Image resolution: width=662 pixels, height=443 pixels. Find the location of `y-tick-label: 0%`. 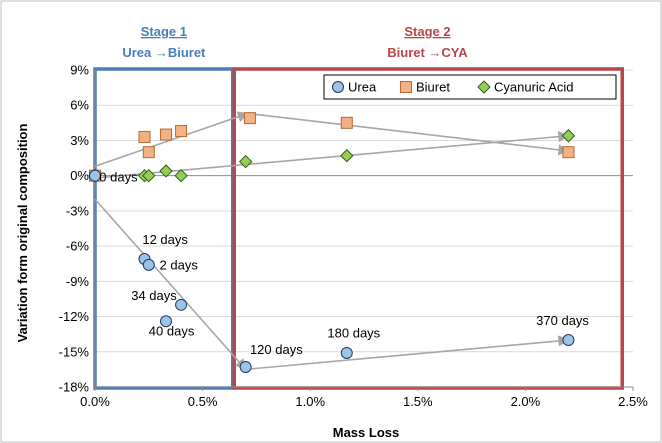

y-tick-label: 0% is located at coordinates (79, 175).